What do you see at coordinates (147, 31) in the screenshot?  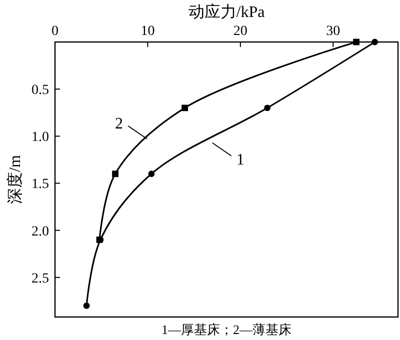 I see `x-tick-label: 10` at bounding box center [147, 31].